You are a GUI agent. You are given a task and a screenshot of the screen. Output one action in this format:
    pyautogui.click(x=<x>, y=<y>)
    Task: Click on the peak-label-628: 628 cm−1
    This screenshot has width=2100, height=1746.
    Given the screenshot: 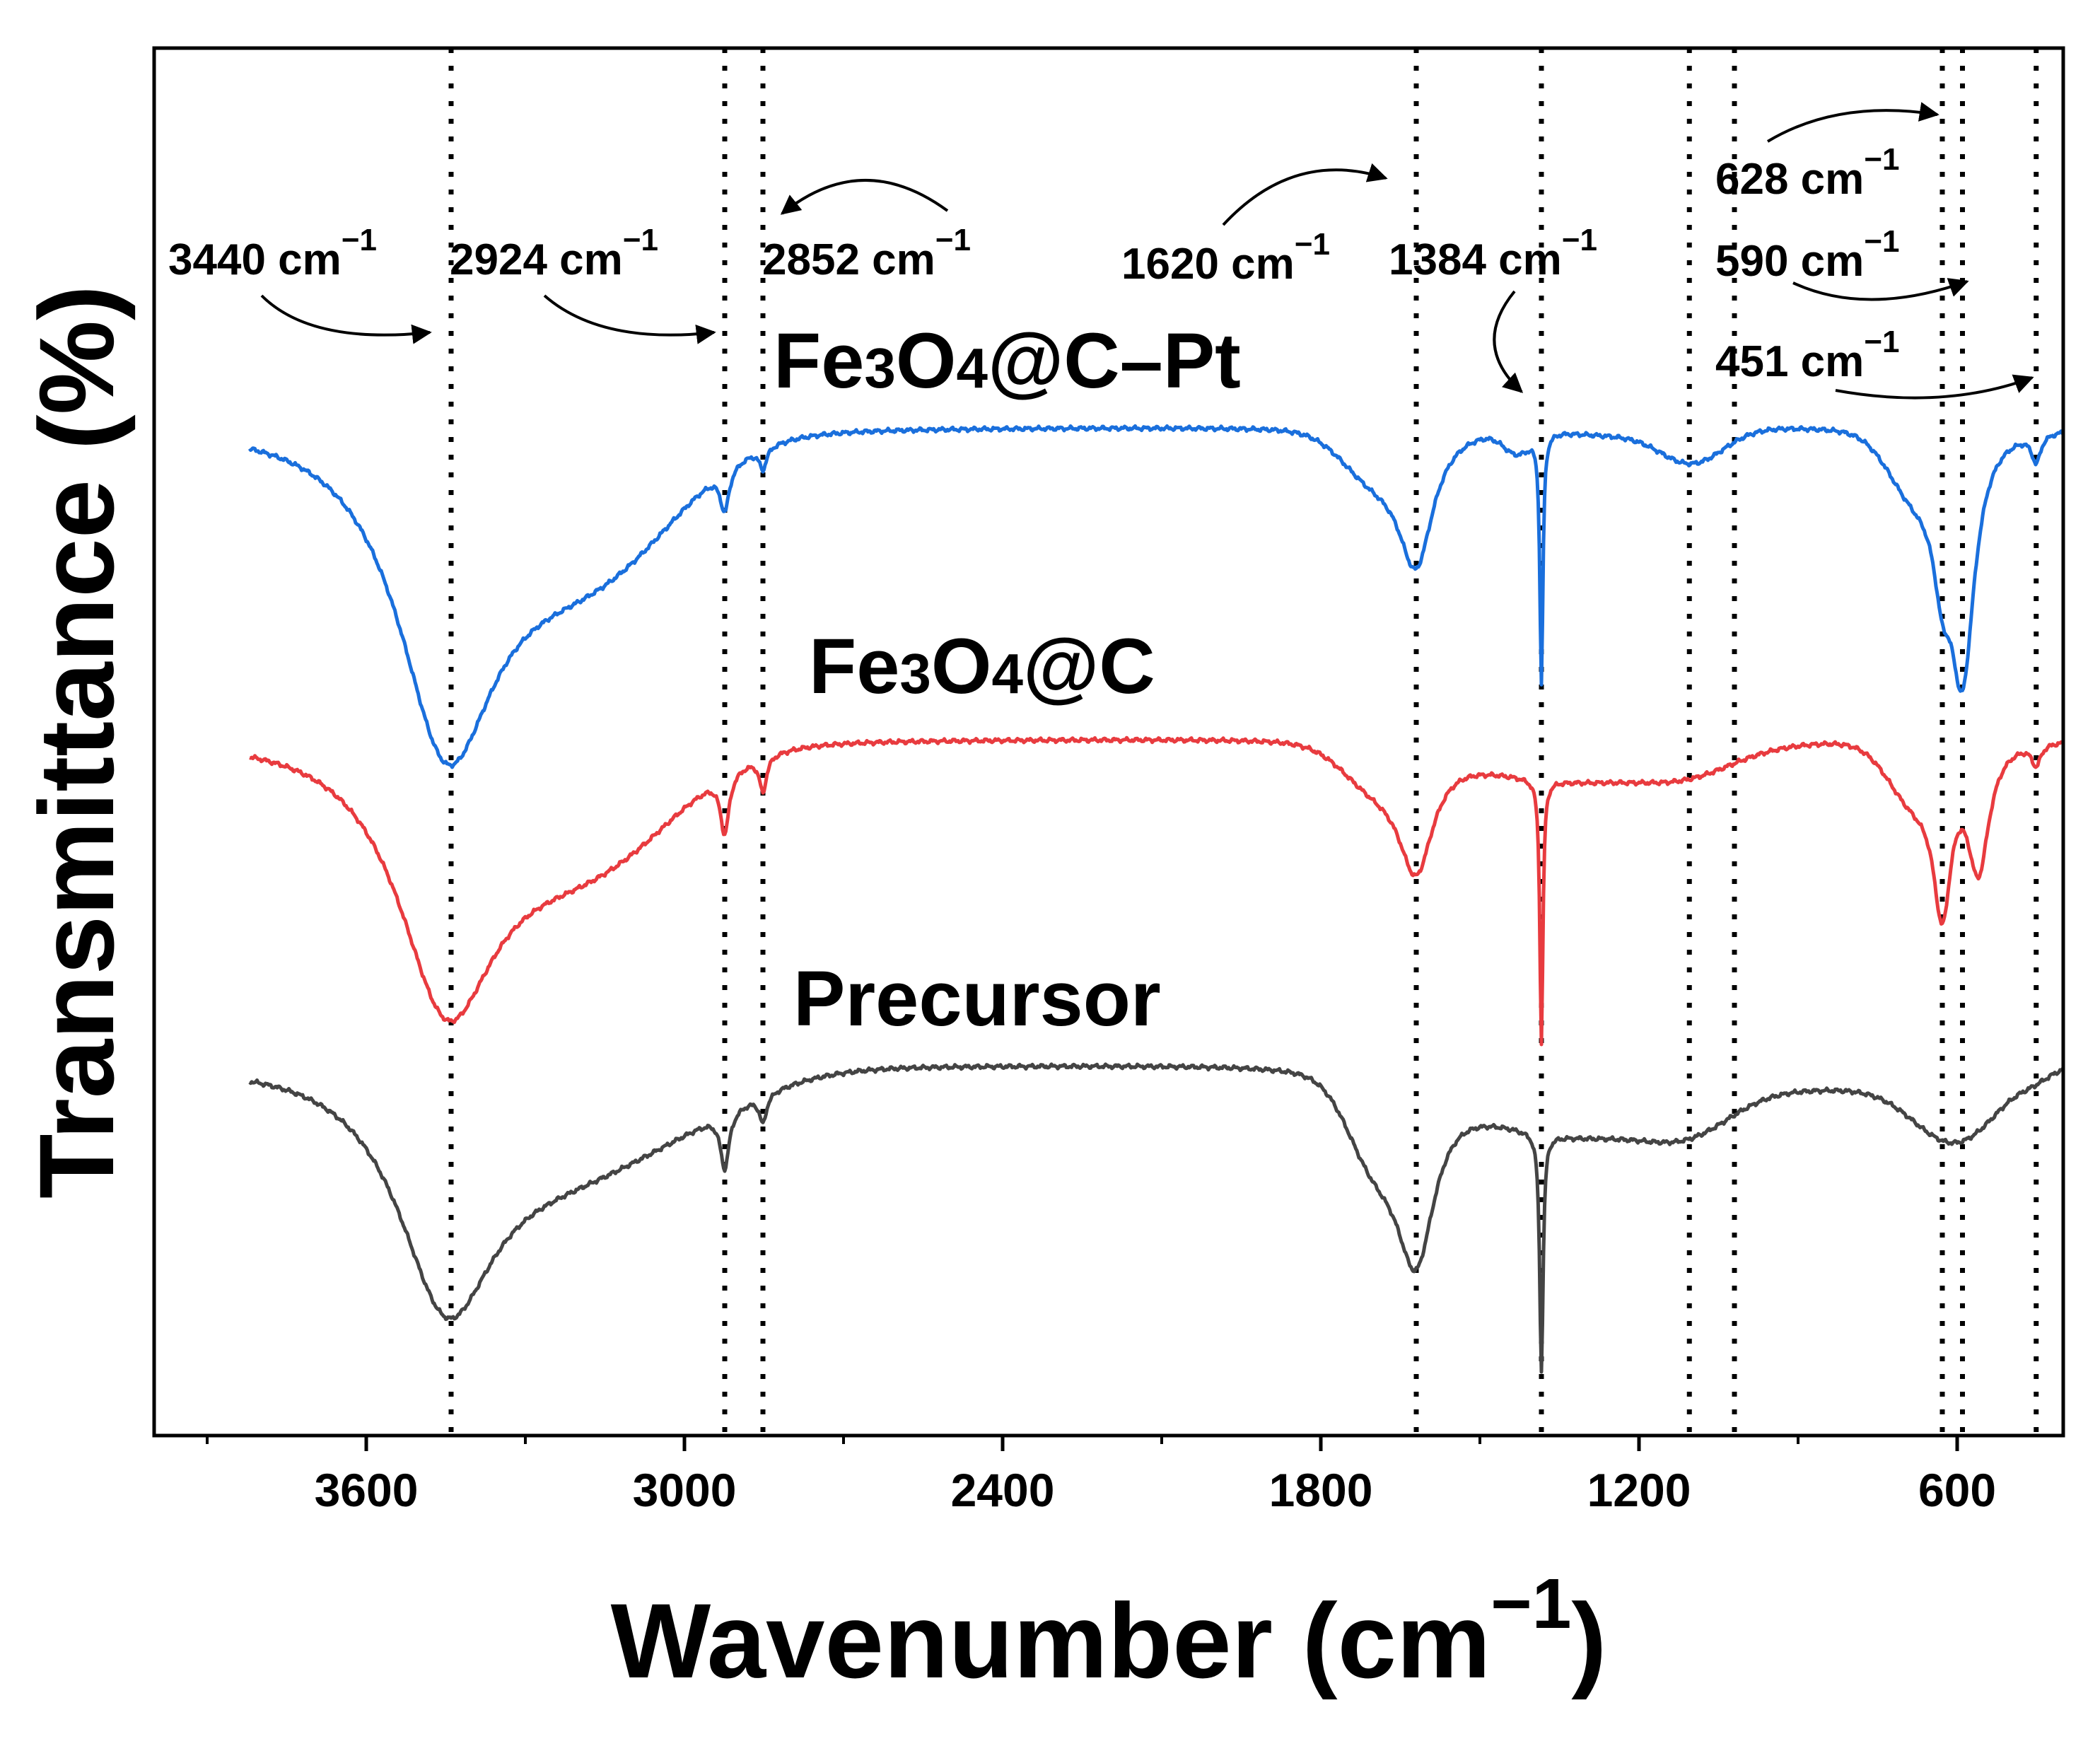 What is the action you would take?
    pyautogui.click(x=1807, y=173)
    